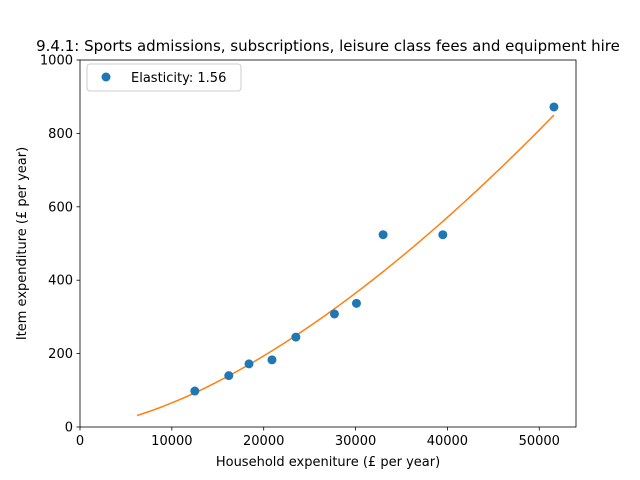 Image resolution: width=640 pixels, height=480 pixels. What do you see at coordinates (56, 61) in the screenshot?
I see `y-tick-label: 1000` at bounding box center [56, 61].